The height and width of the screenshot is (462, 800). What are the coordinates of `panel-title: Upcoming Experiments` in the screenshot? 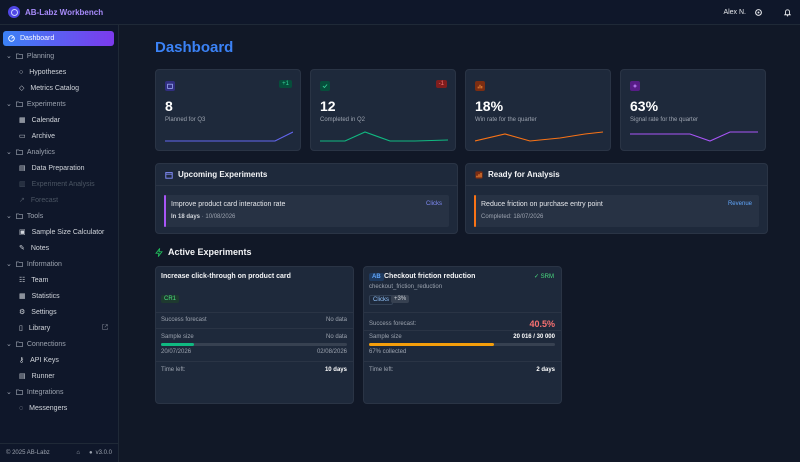 It's located at (223, 174).